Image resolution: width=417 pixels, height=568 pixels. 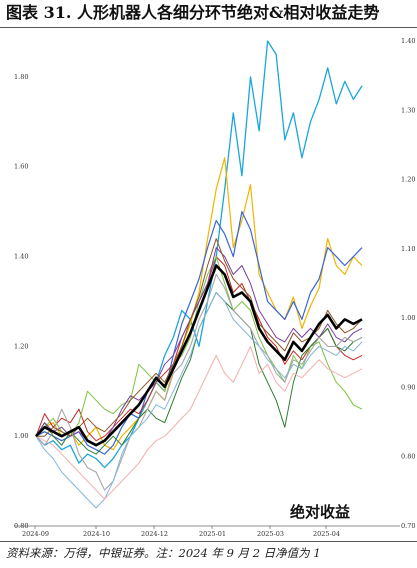 I want to click on x-tick-label: 2024-09, so click(x=35, y=534).